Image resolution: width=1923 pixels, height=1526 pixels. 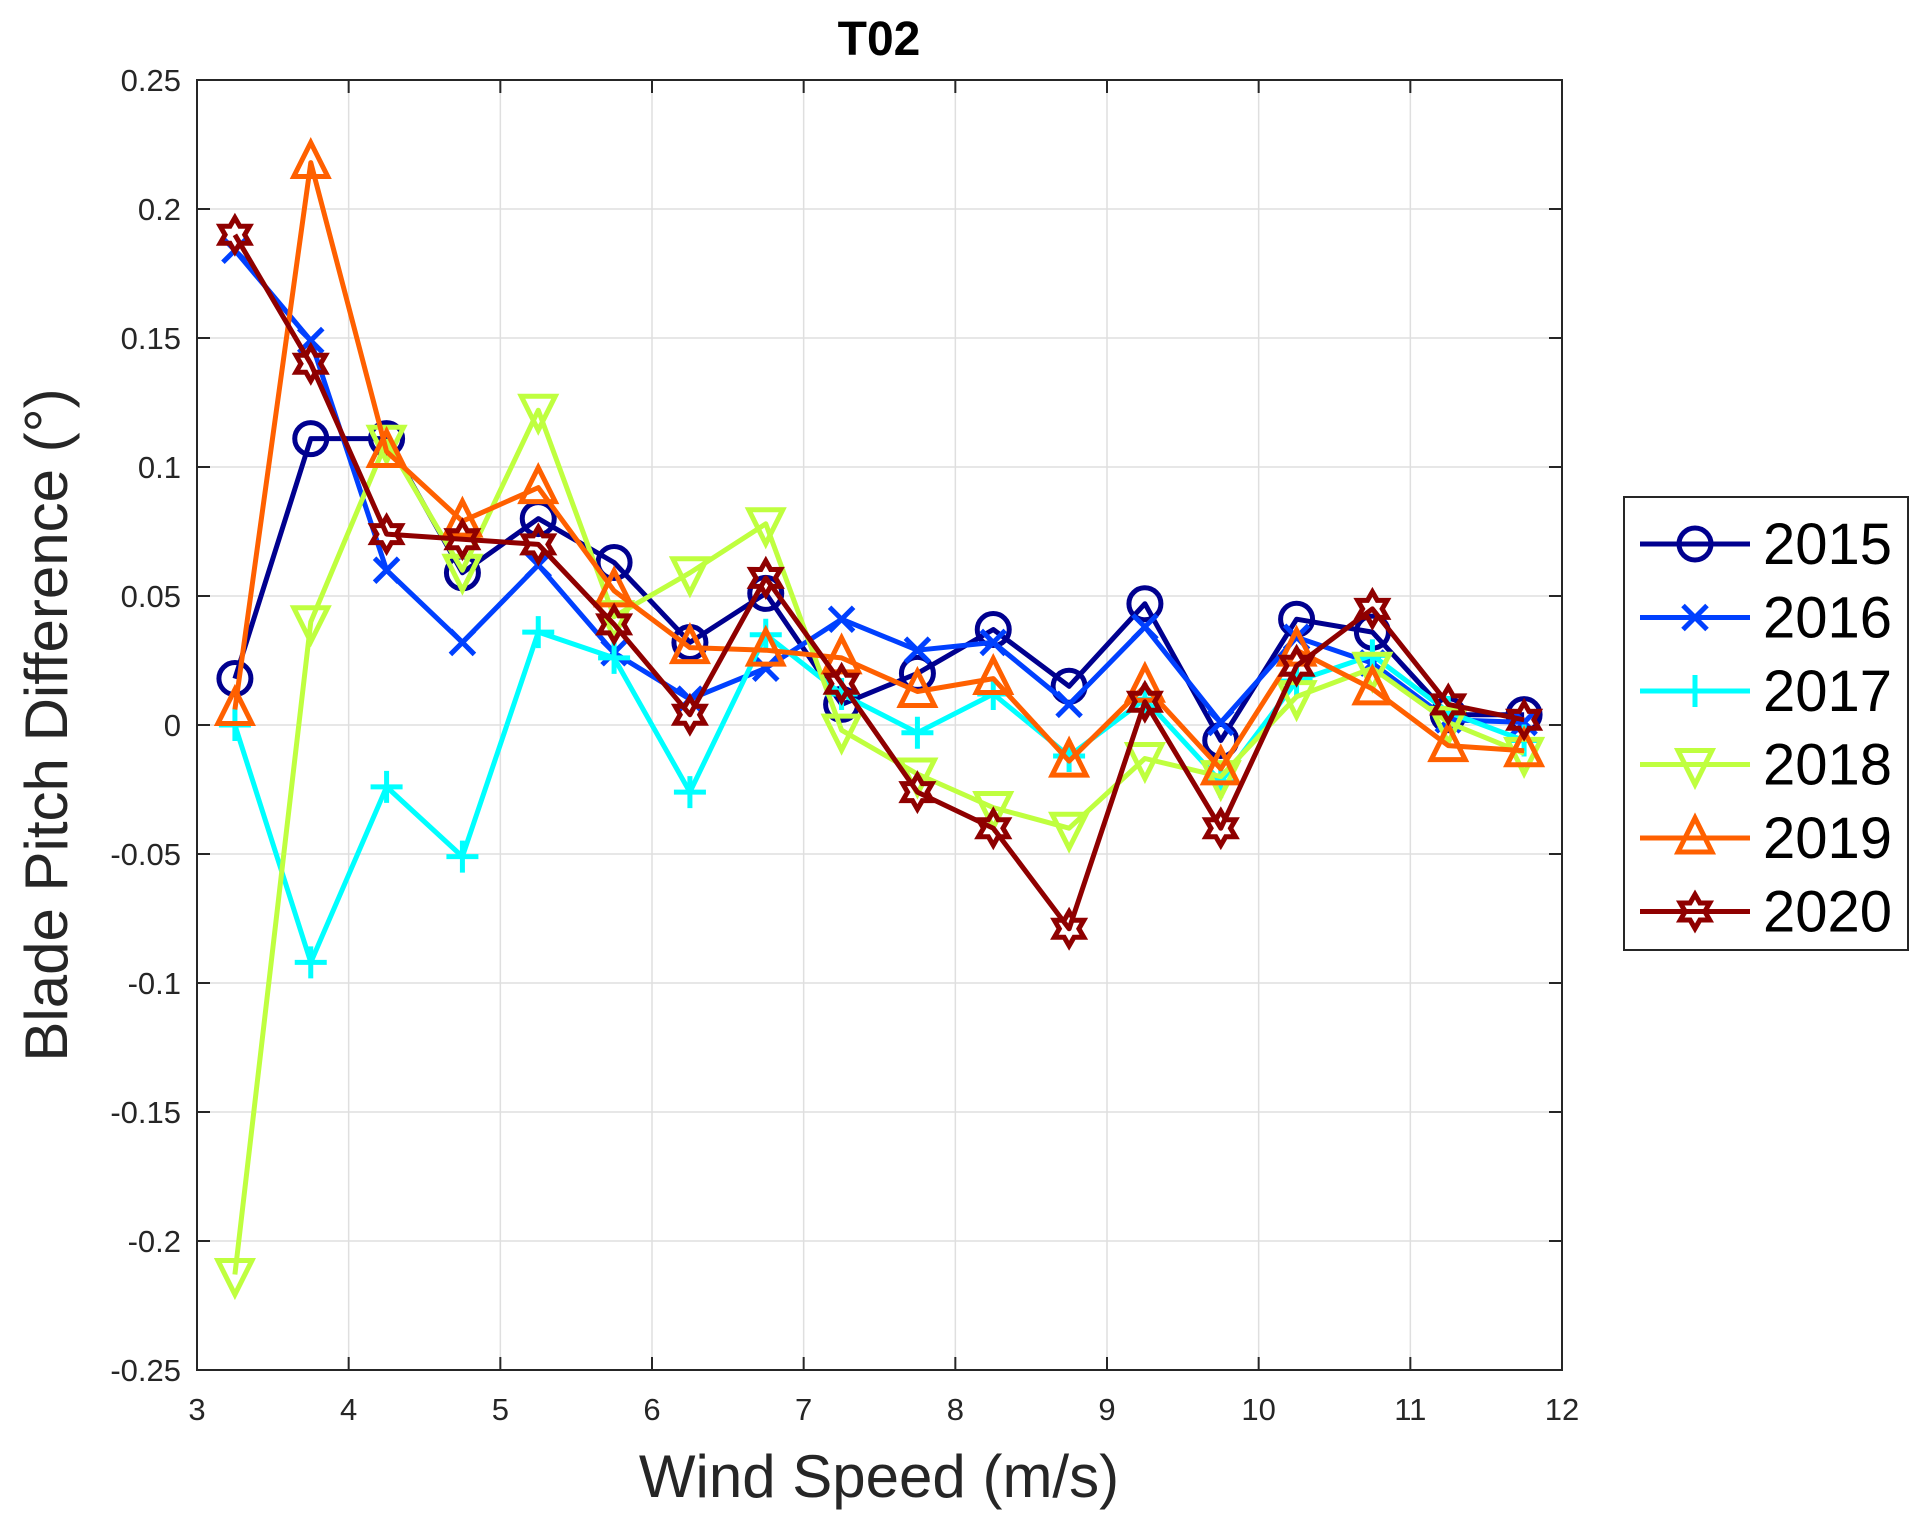 What do you see at coordinates (1106, 1409) in the screenshot?
I see `x-tick-label: 9` at bounding box center [1106, 1409].